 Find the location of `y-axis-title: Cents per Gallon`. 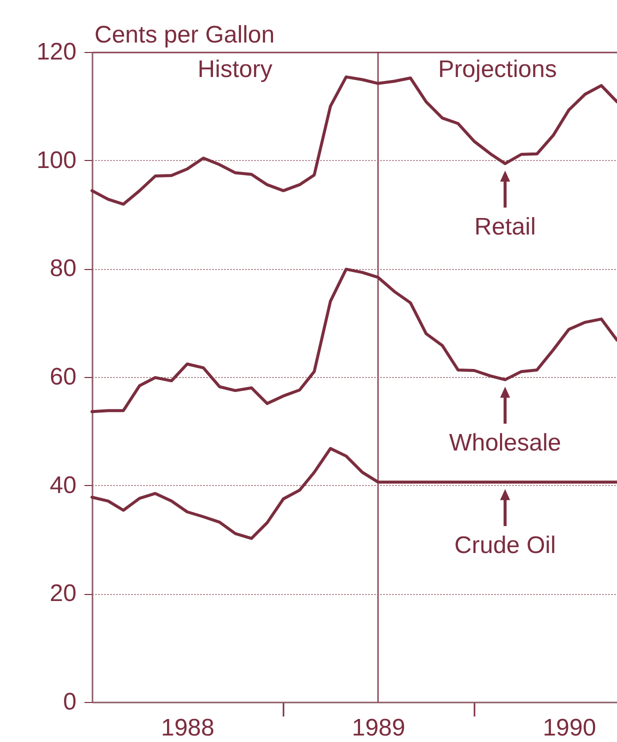

y-axis-title: Cents per Gallon is located at coordinates (184, 35).